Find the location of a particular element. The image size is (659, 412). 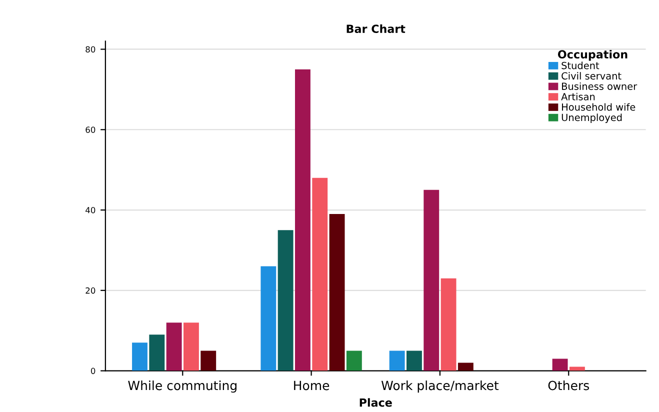

x-tick-label: Home is located at coordinates (312, 385).